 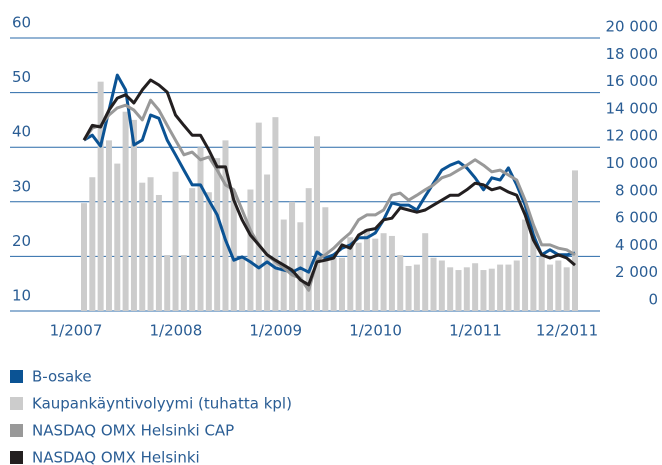 What do you see at coordinates (275, 331) in the screenshot?
I see `x-tick-label: 1/2009` at bounding box center [275, 331].